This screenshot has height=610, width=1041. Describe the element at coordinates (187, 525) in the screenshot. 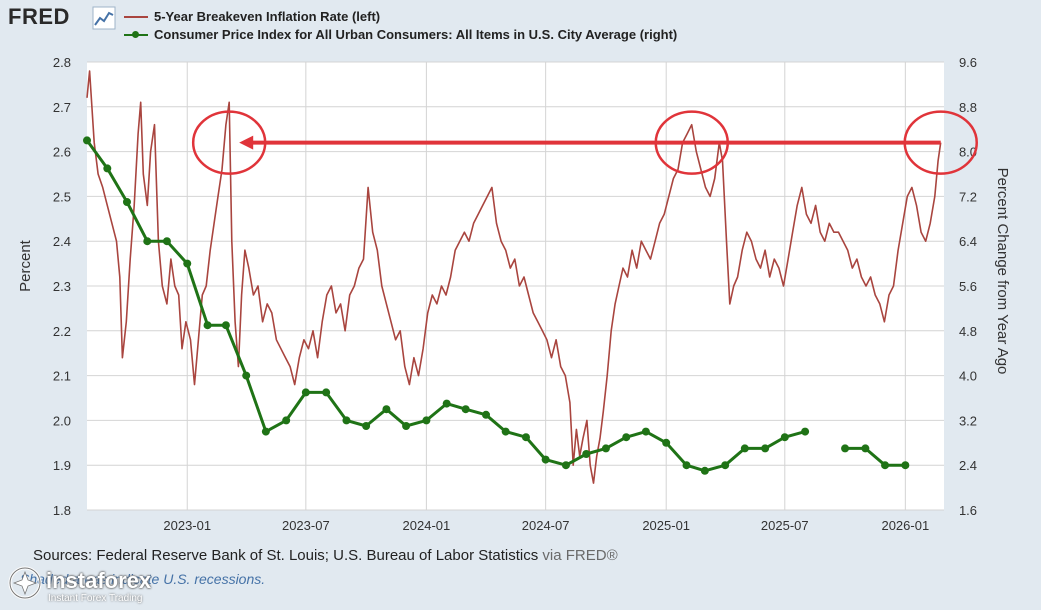

I see `x-tick-label: 2023-01` at that location.